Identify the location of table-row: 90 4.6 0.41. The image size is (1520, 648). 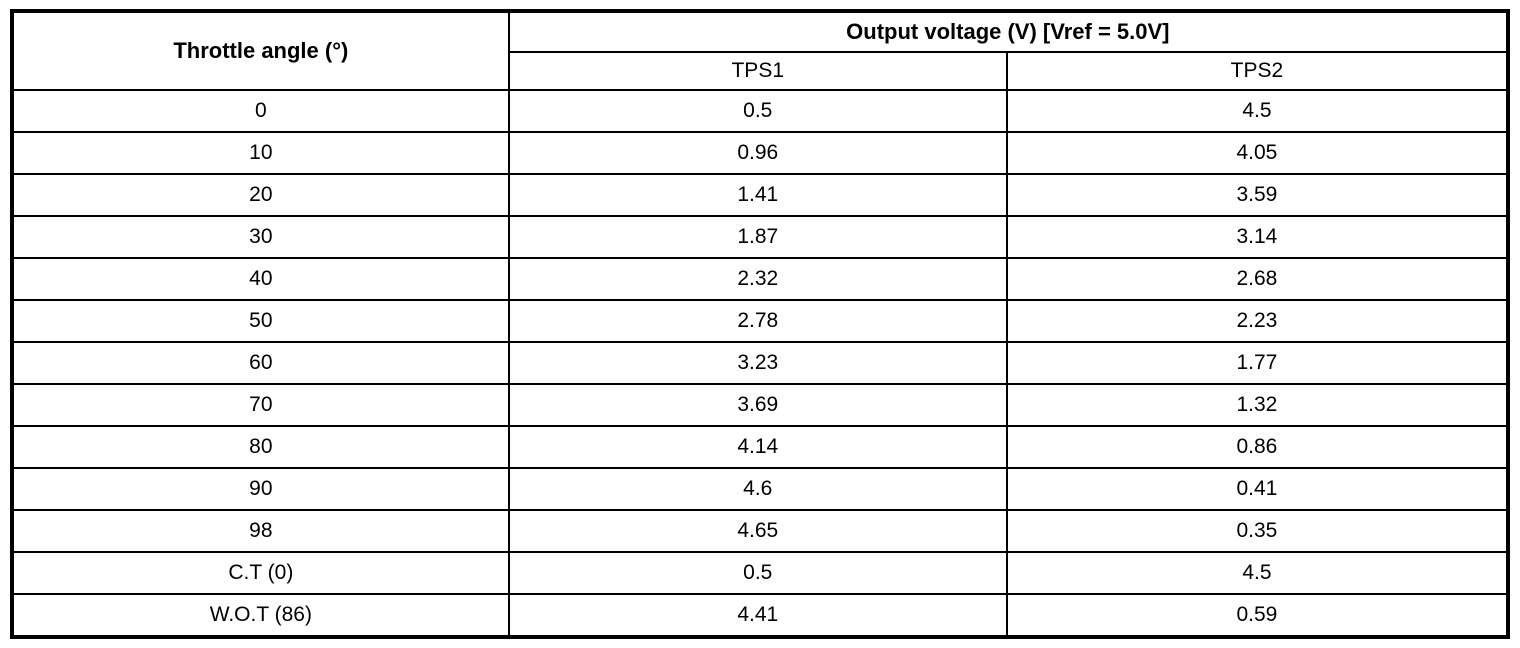
(760, 488).